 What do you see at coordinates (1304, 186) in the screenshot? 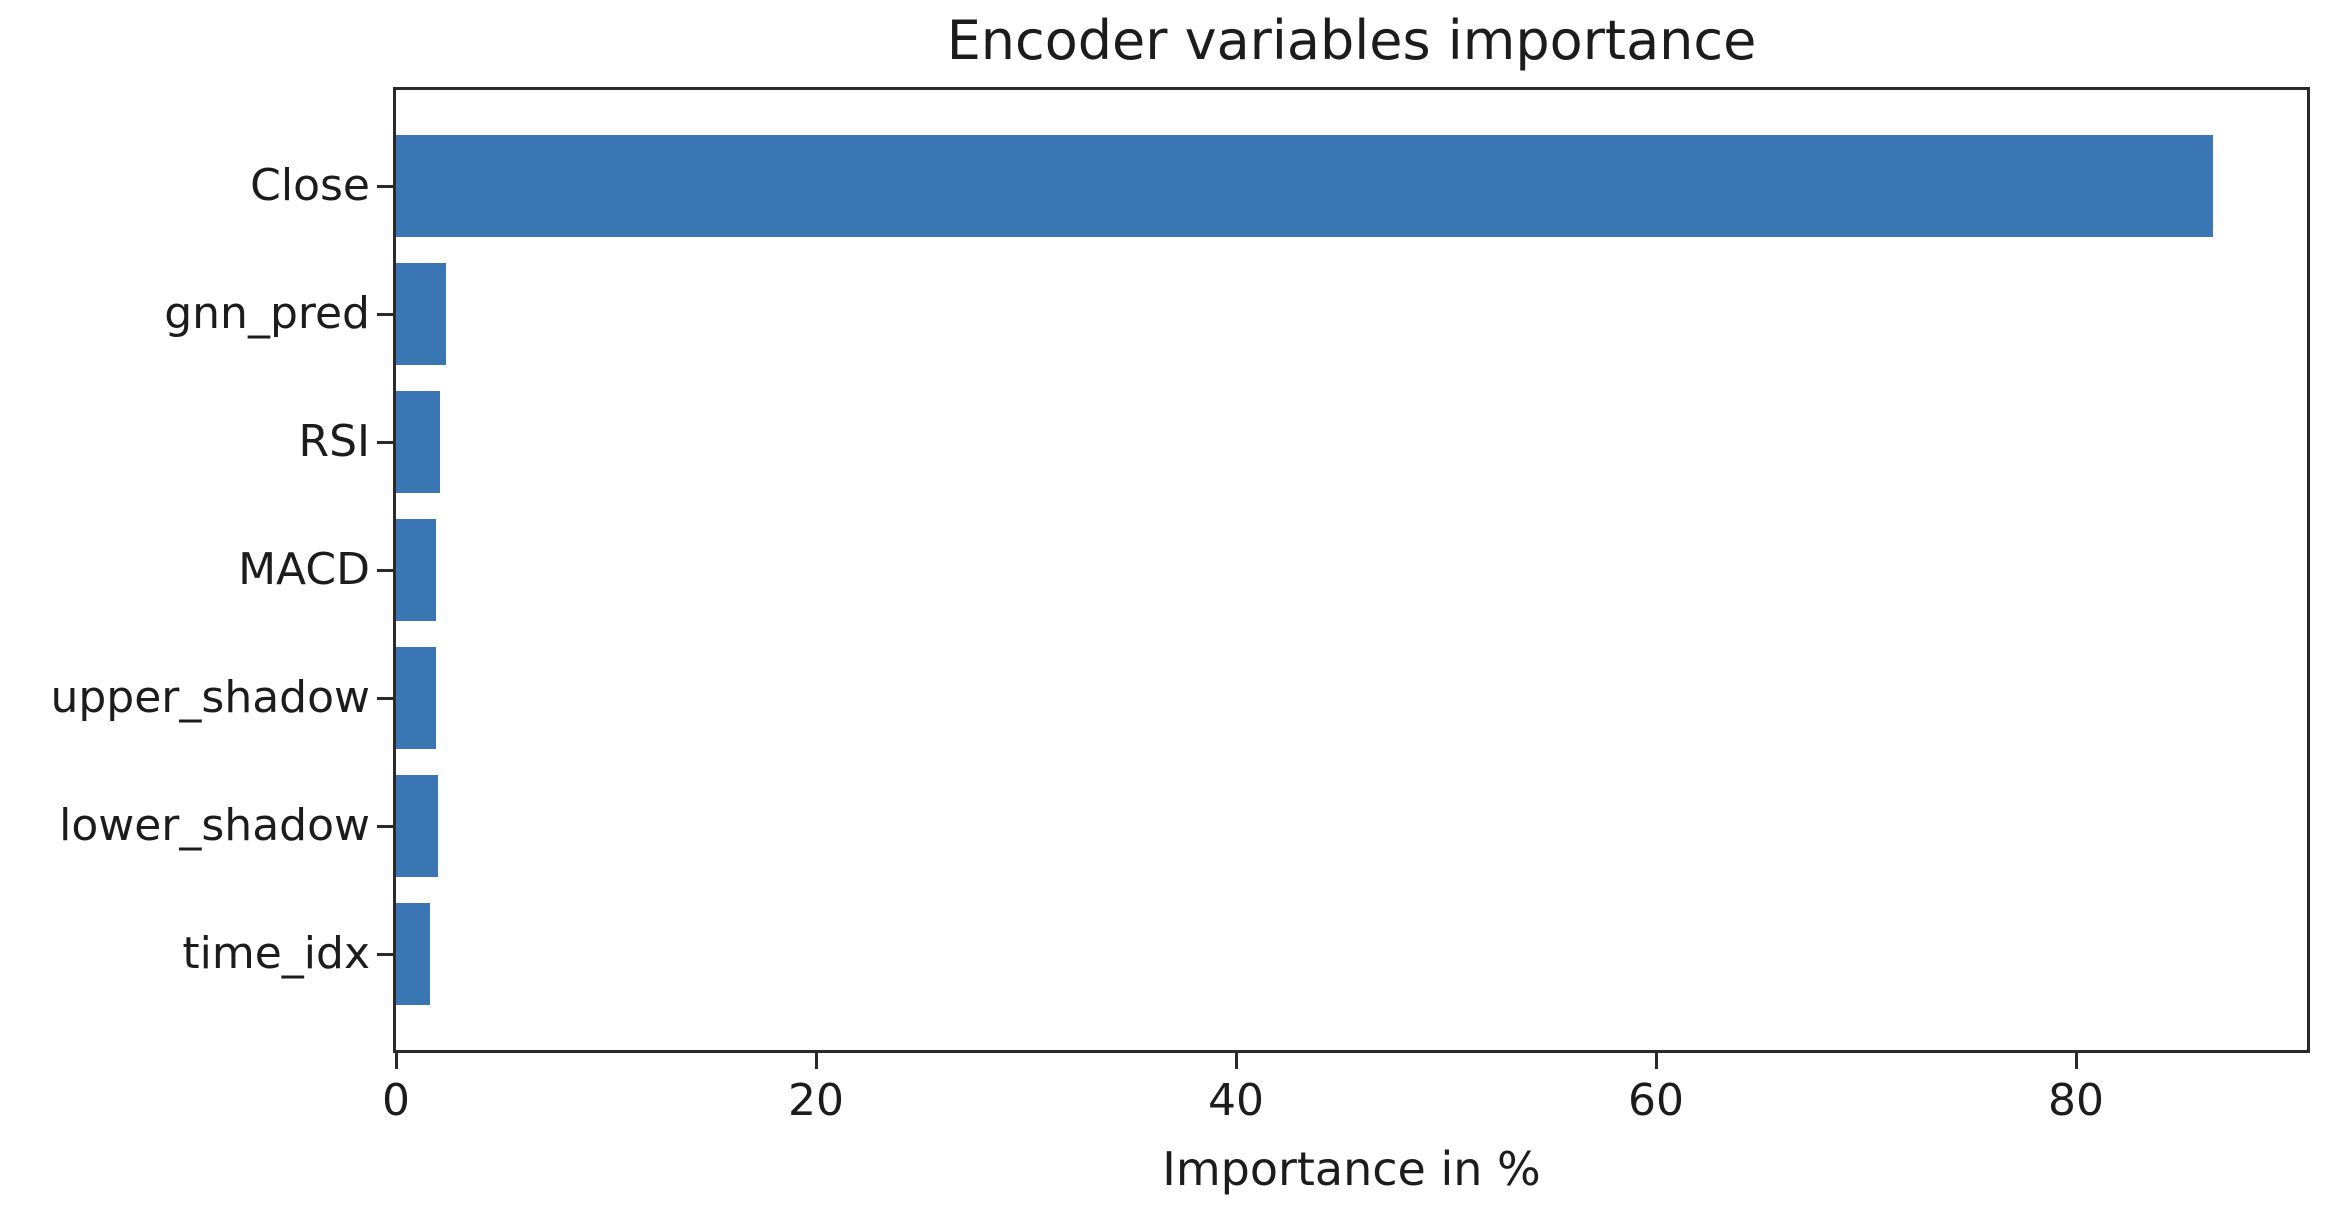
I see `bar-close` at bounding box center [1304, 186].